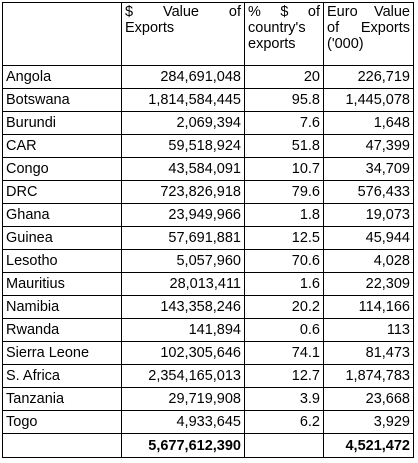  I want to click on percent-cell: 7.6, so click(284, 123).